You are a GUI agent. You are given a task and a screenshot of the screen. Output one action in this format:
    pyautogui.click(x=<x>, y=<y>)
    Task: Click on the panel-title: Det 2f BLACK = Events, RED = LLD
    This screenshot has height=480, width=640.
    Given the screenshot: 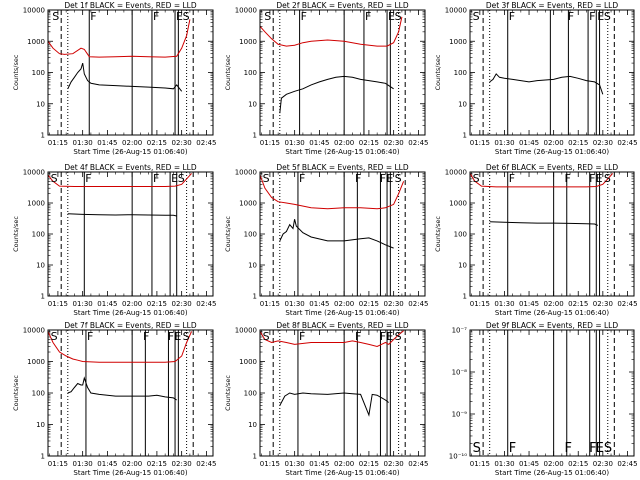 What is the action you would take?
    pyautogui.click(x=342, y=5)
    